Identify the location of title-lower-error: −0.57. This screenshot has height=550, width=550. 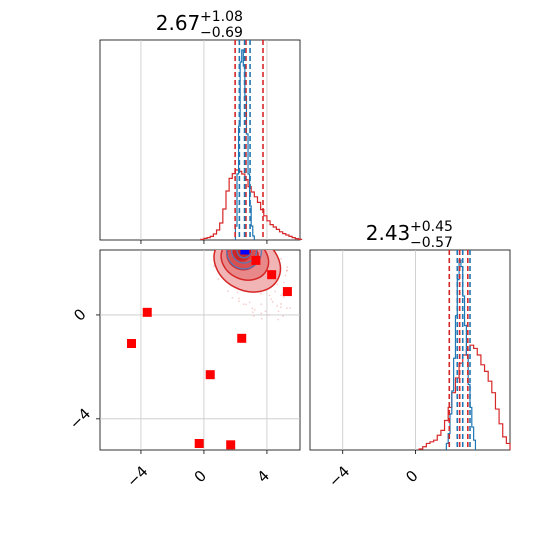
(431, 243).